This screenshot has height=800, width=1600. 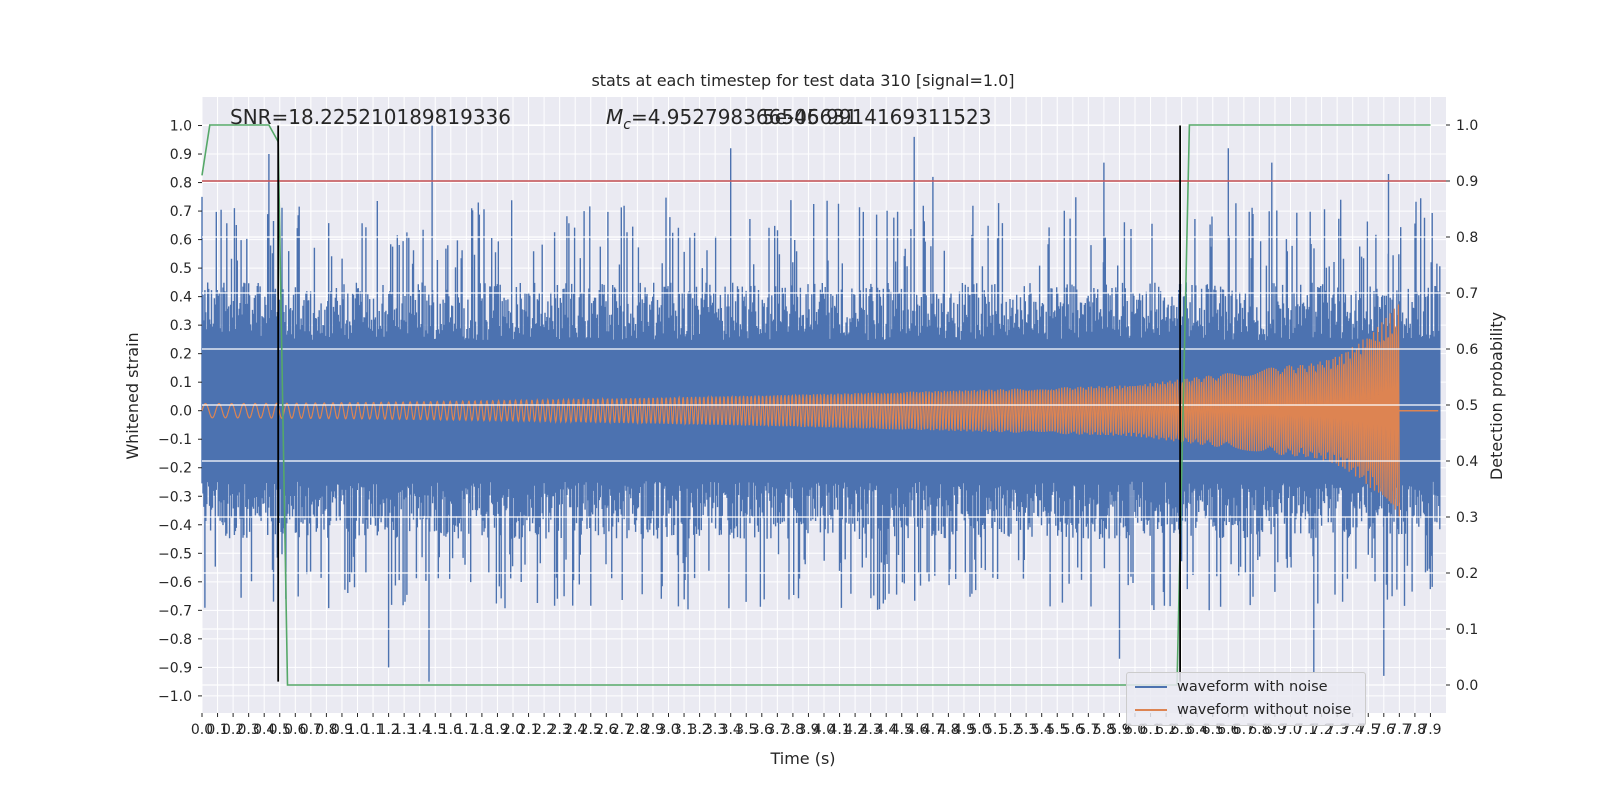 What do you see at coordinates (497, 730) in the screenshot?
I see `x-tick-label: 1.9` at bounding box center [497, 730].